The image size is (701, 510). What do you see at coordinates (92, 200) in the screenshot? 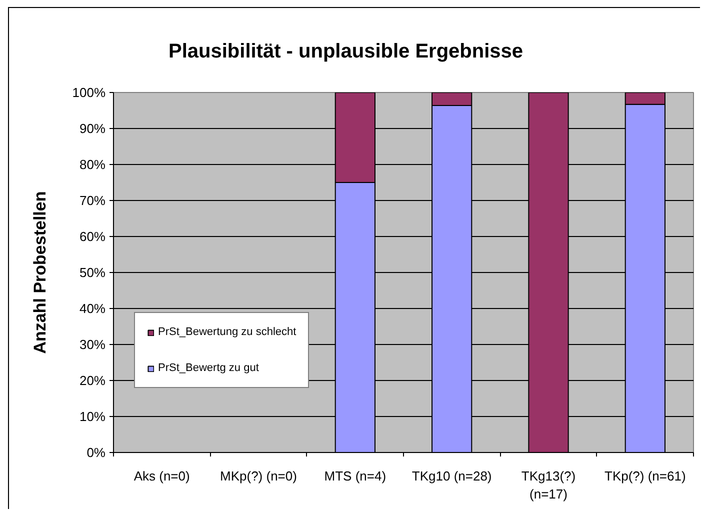
I see `y-tick-label: 70%` at bounding box center [92, 200].